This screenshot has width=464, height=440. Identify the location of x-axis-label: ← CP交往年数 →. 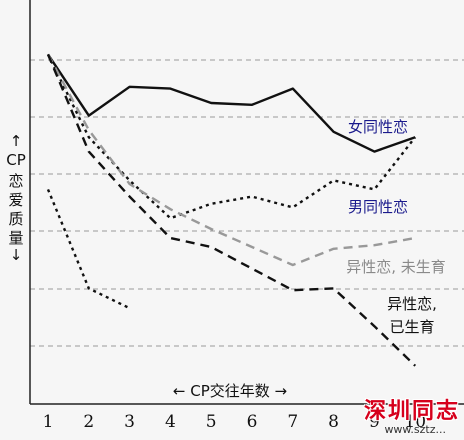
(230, 391).